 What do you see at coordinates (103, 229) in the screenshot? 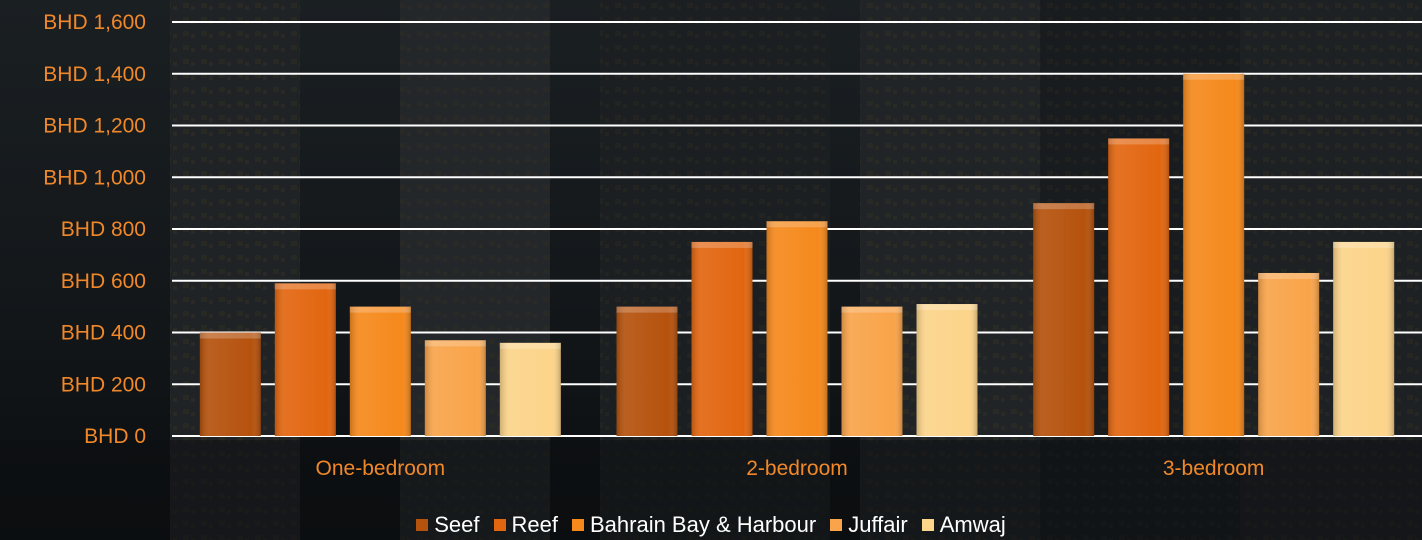
I see `y-tick-label: BHD 800` at bounding box center [103, 229].